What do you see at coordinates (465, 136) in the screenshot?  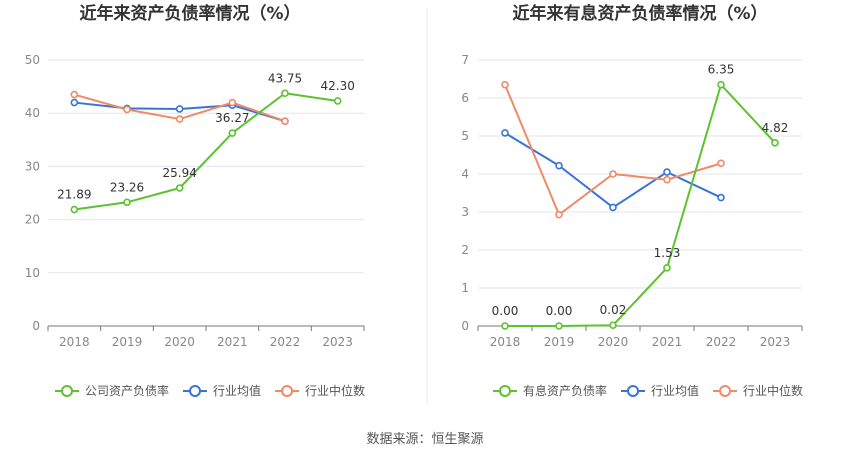 I see `y-tick-label: 5` at bounding box center [465, 136].